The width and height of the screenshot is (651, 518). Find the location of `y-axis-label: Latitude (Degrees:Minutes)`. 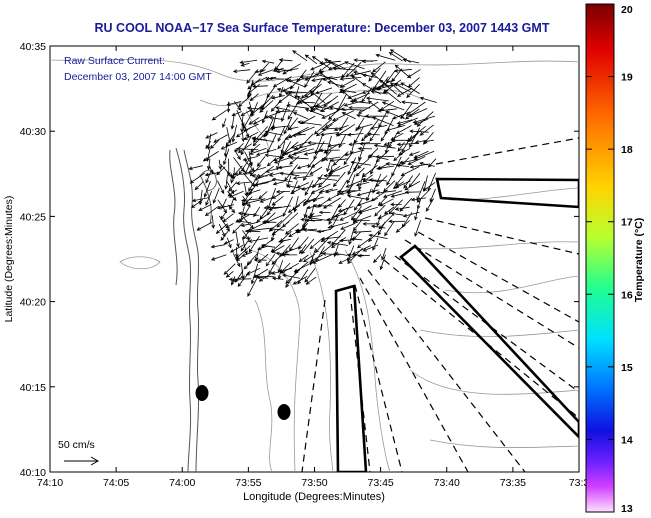

y-axis-label: Latitude (Degrees:Minutes) is located at coordinates (9, 259).